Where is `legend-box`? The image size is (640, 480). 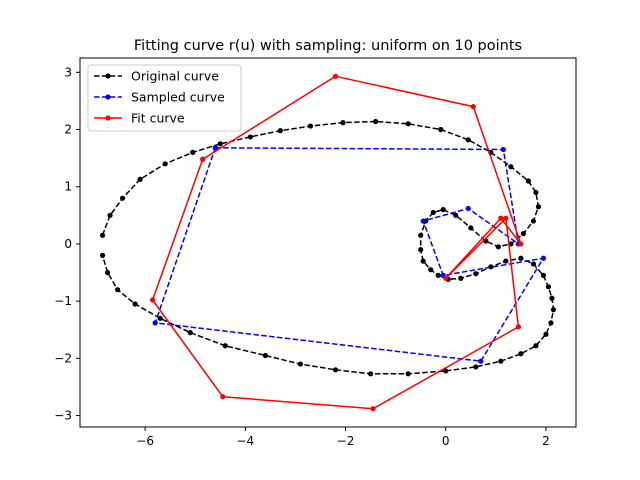 legend-box is located at coordinates (164, 98).